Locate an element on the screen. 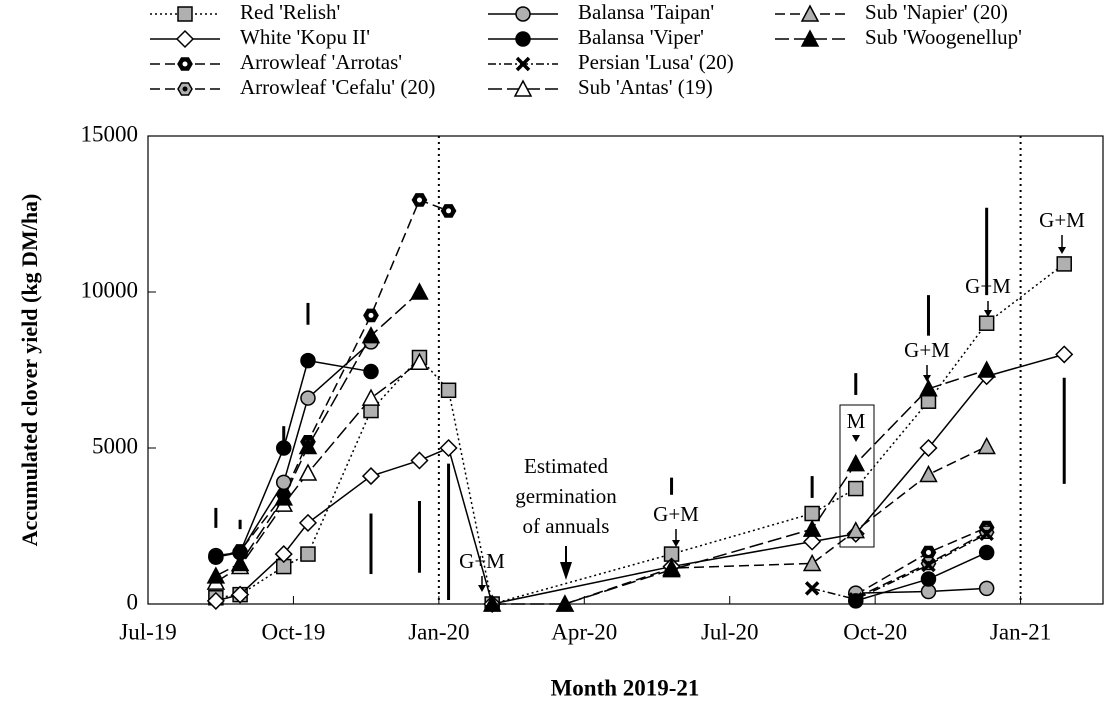 The image size is (1104, 710). legend-entry: Balansa 'Taipan' is located at coordinates (601, 12).